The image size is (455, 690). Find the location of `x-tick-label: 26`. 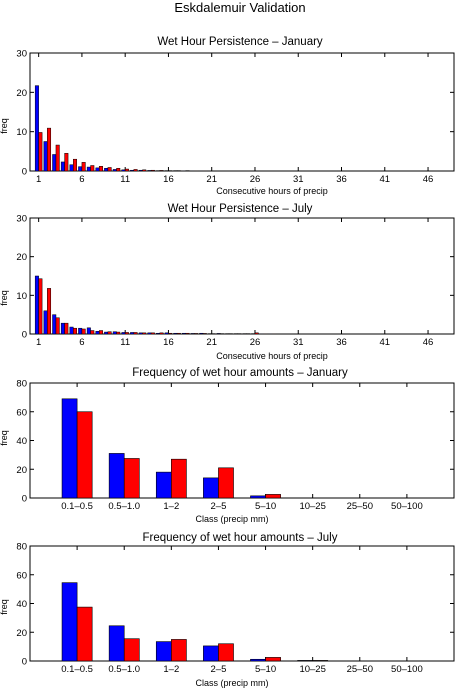

x-tick-label: 26 is located at coordinates (255, 342).